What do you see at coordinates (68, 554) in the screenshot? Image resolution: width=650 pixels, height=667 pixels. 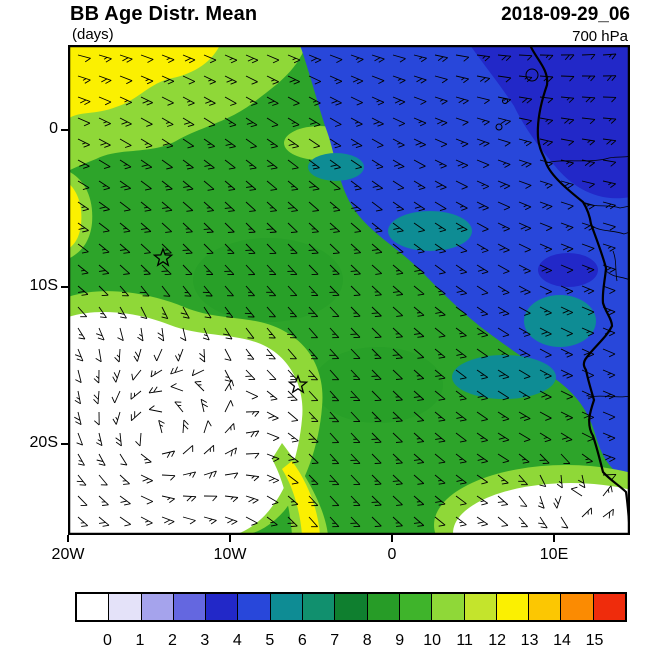 I see `lon-label-20W: 20W` at bounding box center [68, 554].